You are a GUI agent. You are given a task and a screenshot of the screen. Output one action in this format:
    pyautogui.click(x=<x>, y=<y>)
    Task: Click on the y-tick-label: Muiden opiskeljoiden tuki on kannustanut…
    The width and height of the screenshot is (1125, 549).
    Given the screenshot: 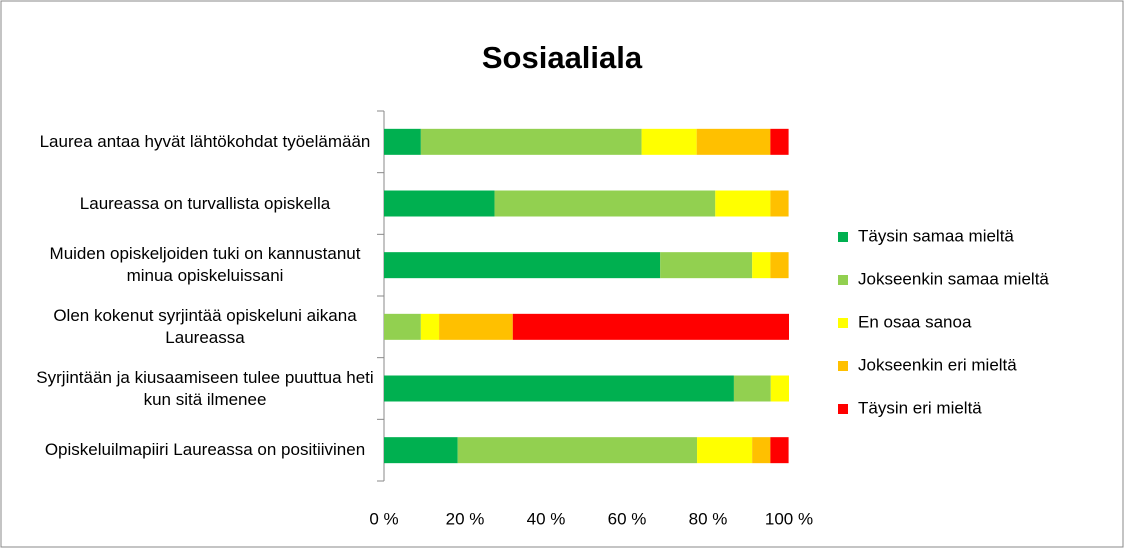 What is the action you would take?
    pyautogui.click(x=205, y=265)
    